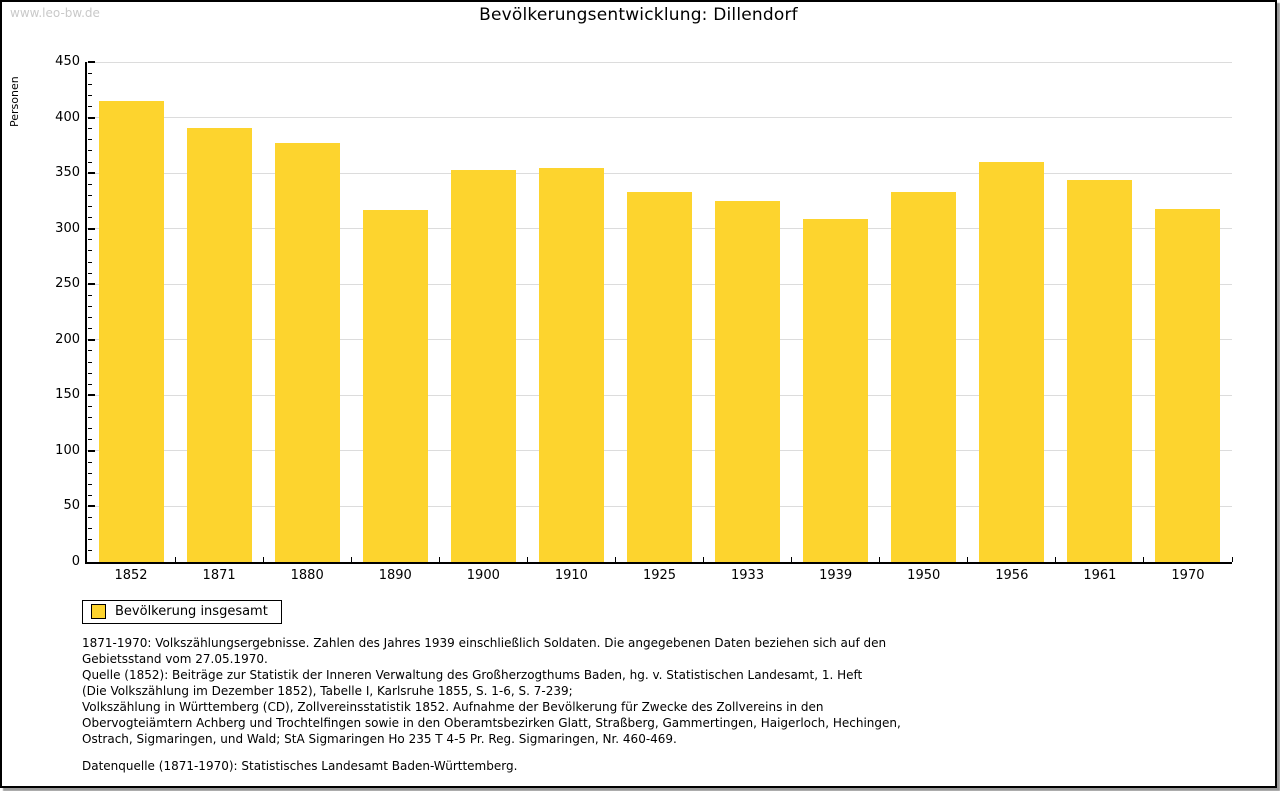 The height and width of the screenshot is (791, 1280). What do you see at coordinates (219, 575) in the screenshot?
I see `x-tick-label: 1871` at bounding box center [219, 575].